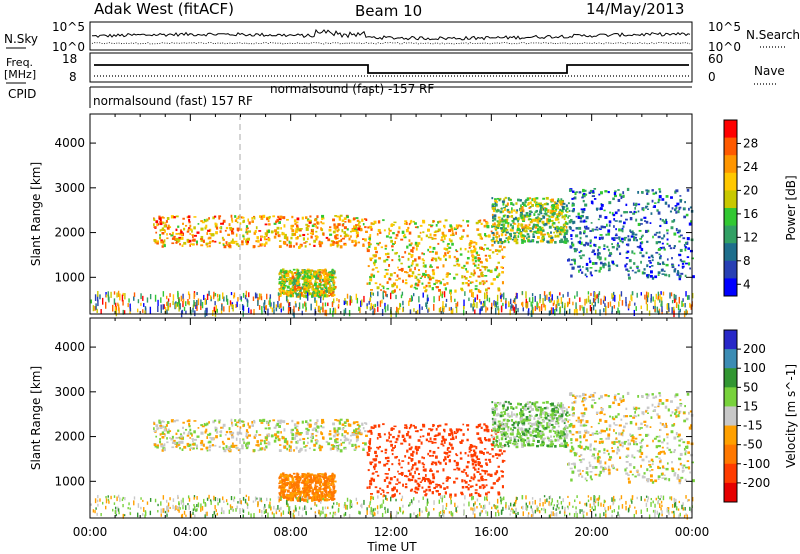 The height and width of the screenshot is (554, 800). I want to click on freq-label: Freq., so click(19, 62).